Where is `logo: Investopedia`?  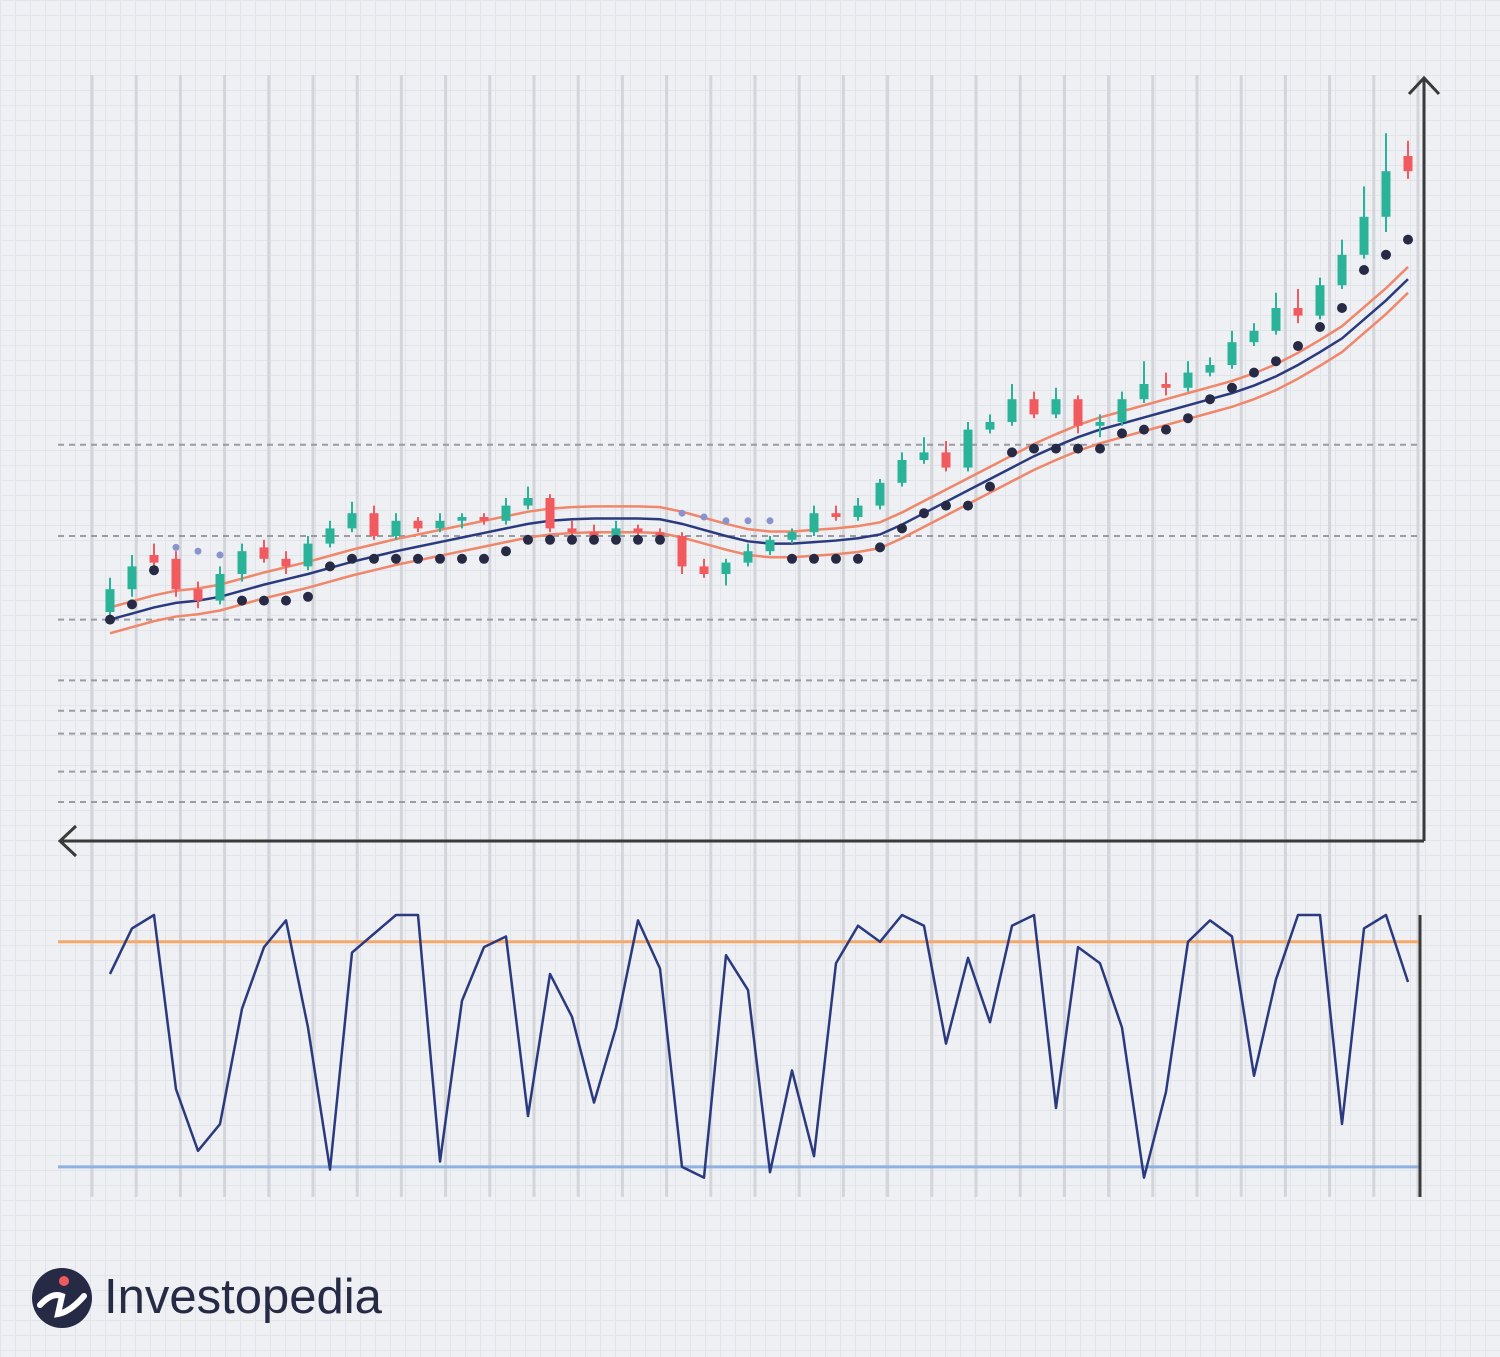 logo: Investopedia is located at coordinates (207, 1298).